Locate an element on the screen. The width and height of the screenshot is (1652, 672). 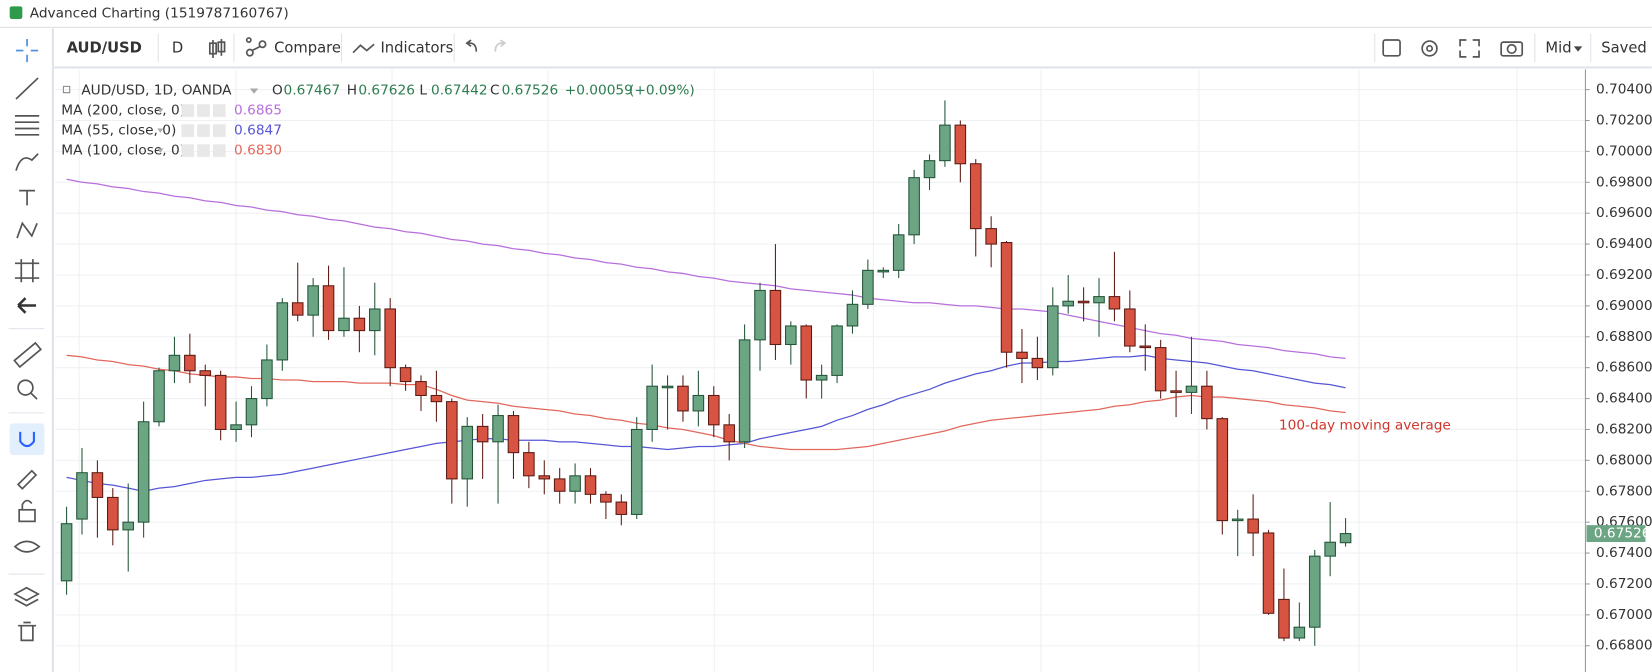
ohlc-letter: O is located at coordinates (277, 91).